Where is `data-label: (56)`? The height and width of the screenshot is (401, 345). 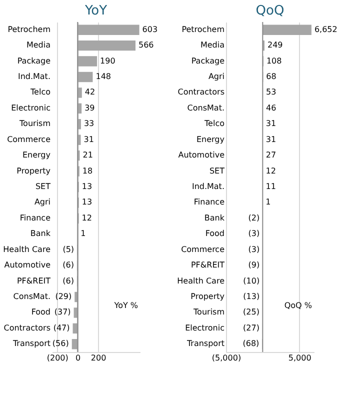 data-label: (56) is located at coordinates (60, 343).